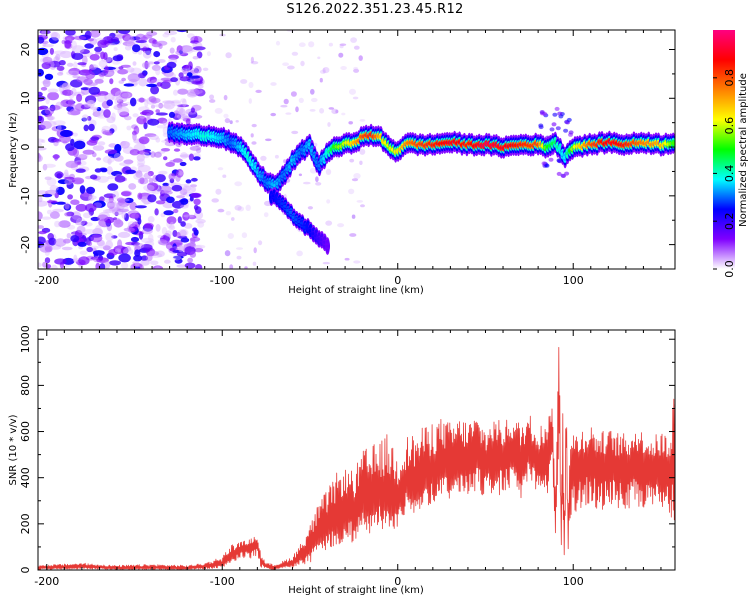  I want to click on snr-x-axis-label: Height of straight line (km), so click(356, 590).